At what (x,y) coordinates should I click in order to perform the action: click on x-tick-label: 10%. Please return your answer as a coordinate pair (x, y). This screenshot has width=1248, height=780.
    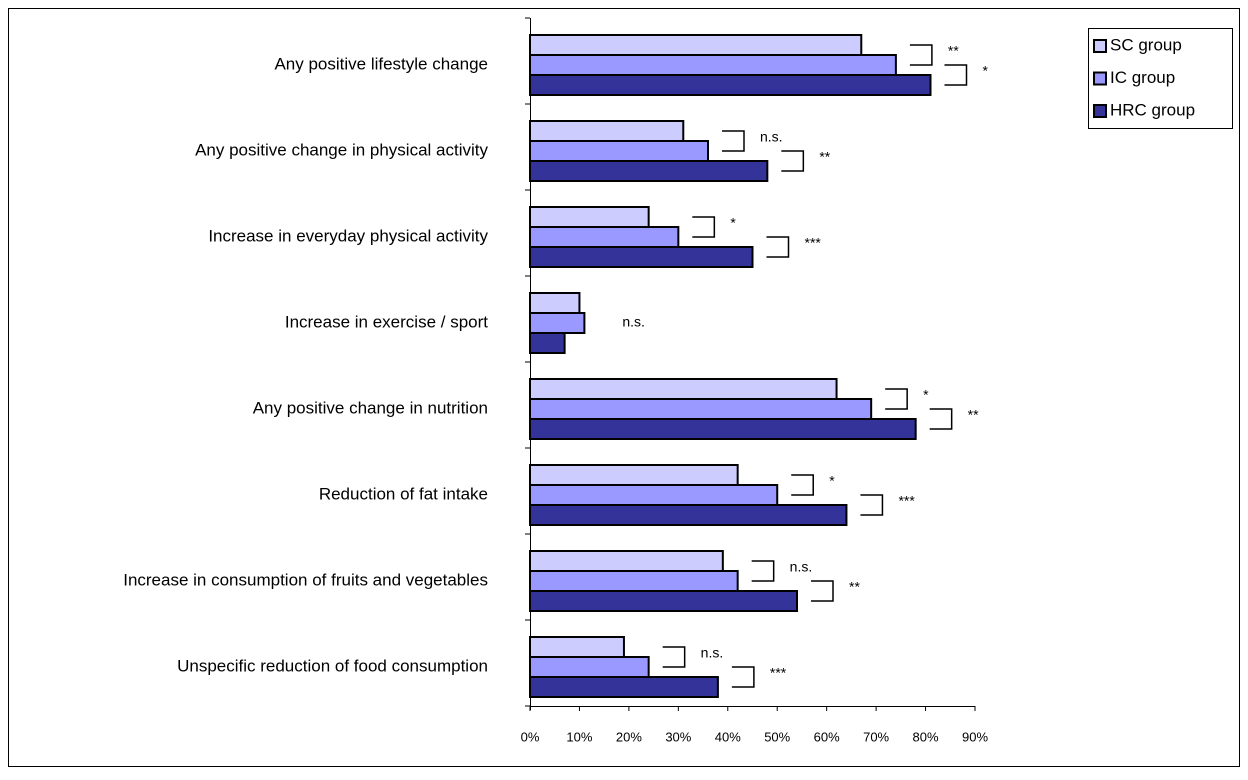
    Looking at the image, I should click on (579, 736).